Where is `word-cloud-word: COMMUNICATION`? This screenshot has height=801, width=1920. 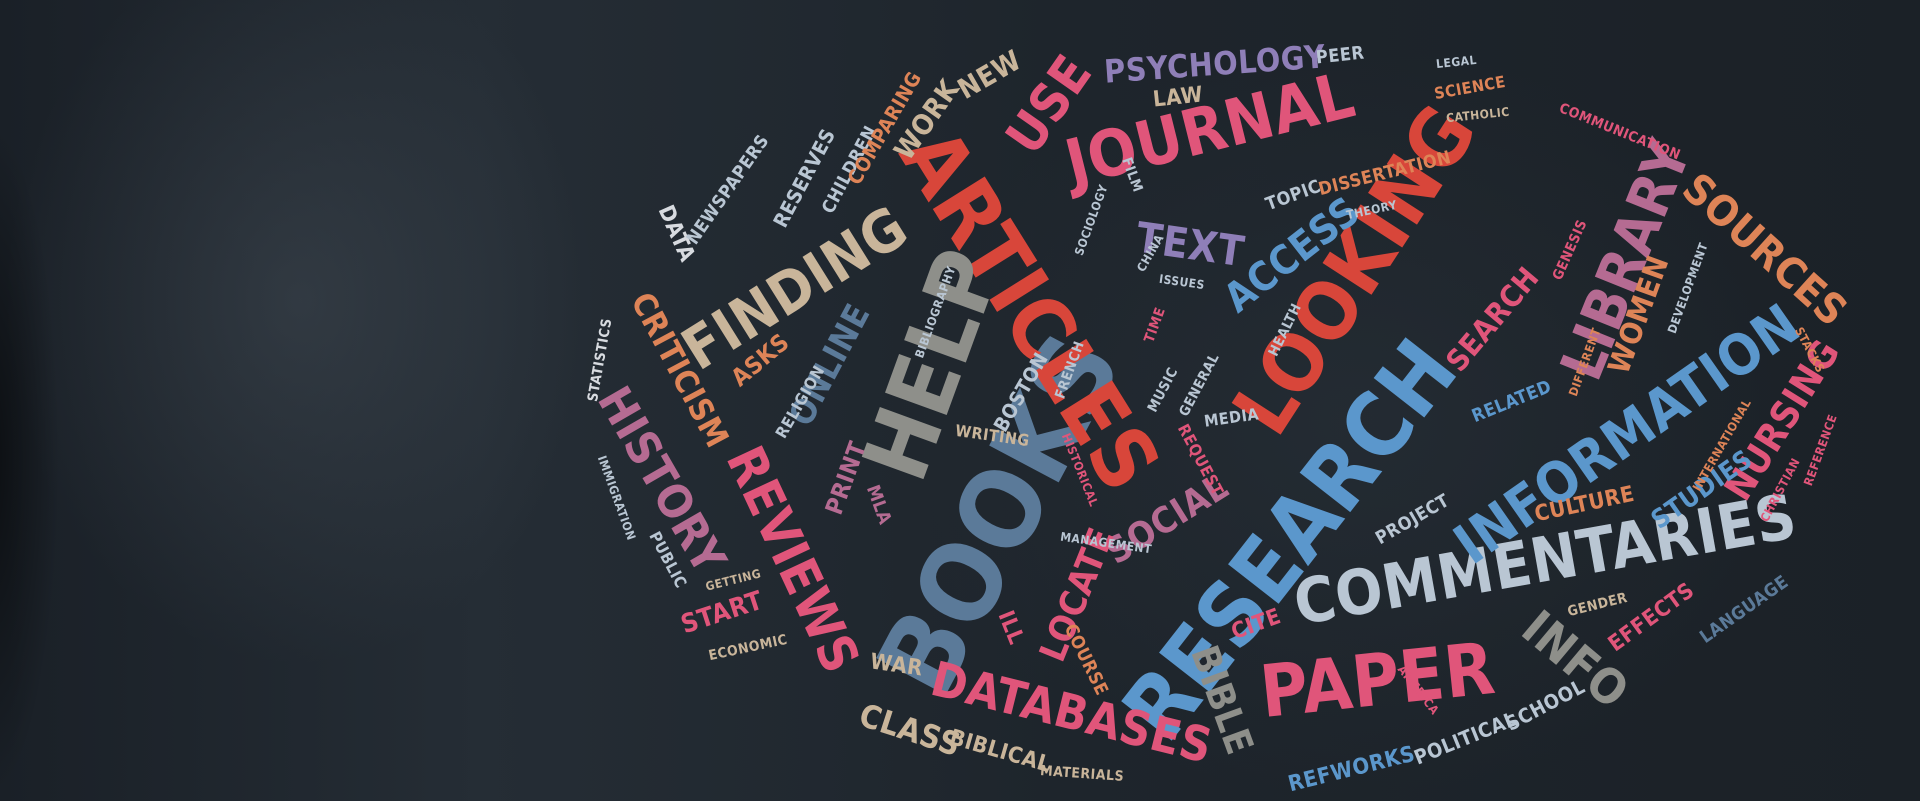 word-cloud-word: COMMUNICATION is located at coordinates (1620, 132).